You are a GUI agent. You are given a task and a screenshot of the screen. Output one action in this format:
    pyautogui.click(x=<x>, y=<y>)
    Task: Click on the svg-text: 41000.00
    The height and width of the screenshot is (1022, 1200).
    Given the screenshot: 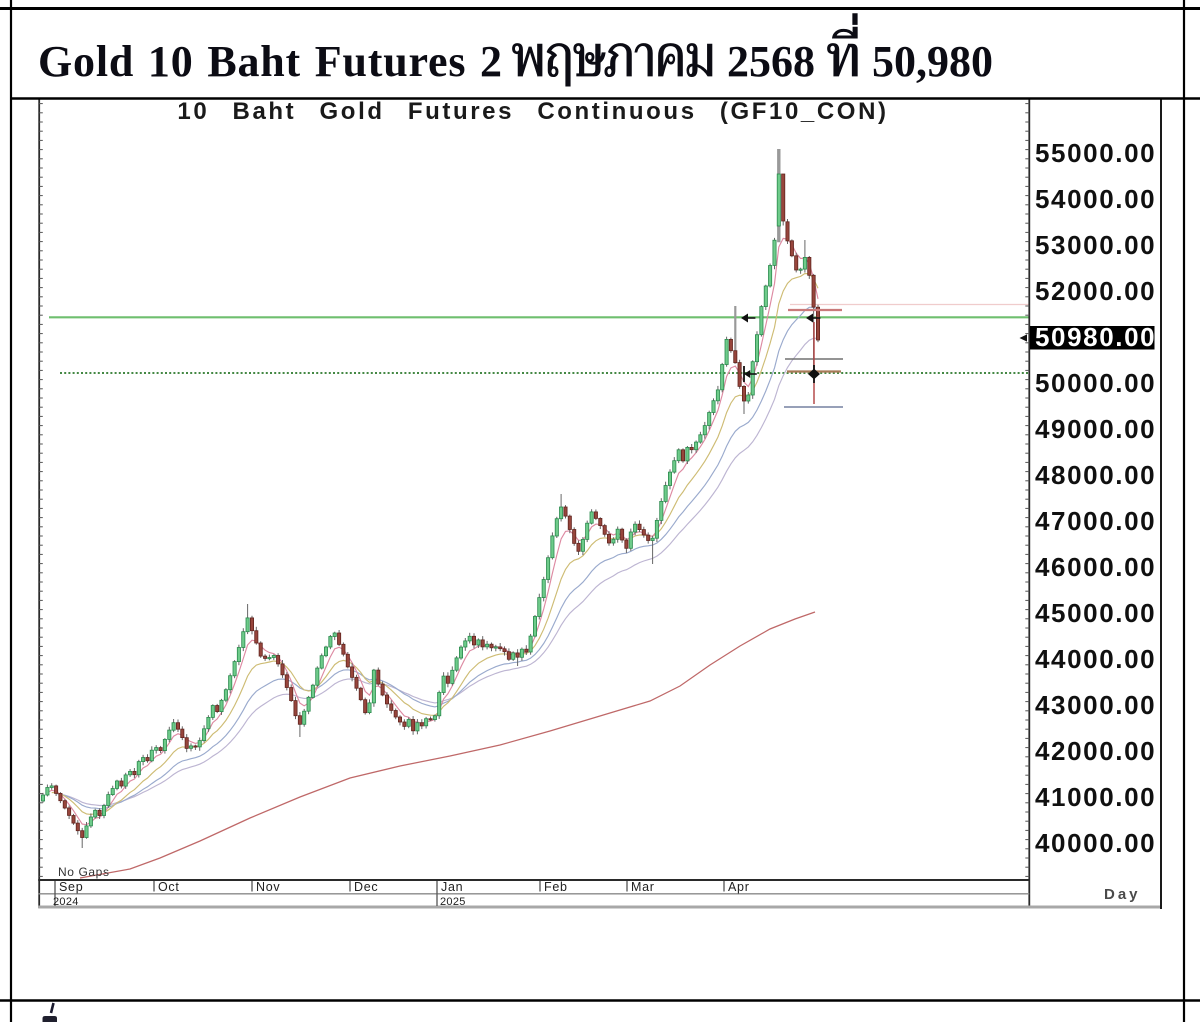 What is the action you would take?
    pyautogui.click(x=1095, y=797)
    